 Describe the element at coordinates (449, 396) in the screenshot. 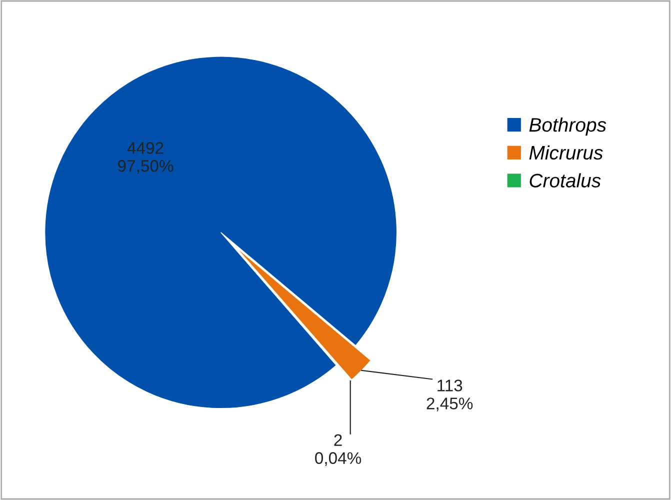

I see `data-label: 113 2,45%` at that location.